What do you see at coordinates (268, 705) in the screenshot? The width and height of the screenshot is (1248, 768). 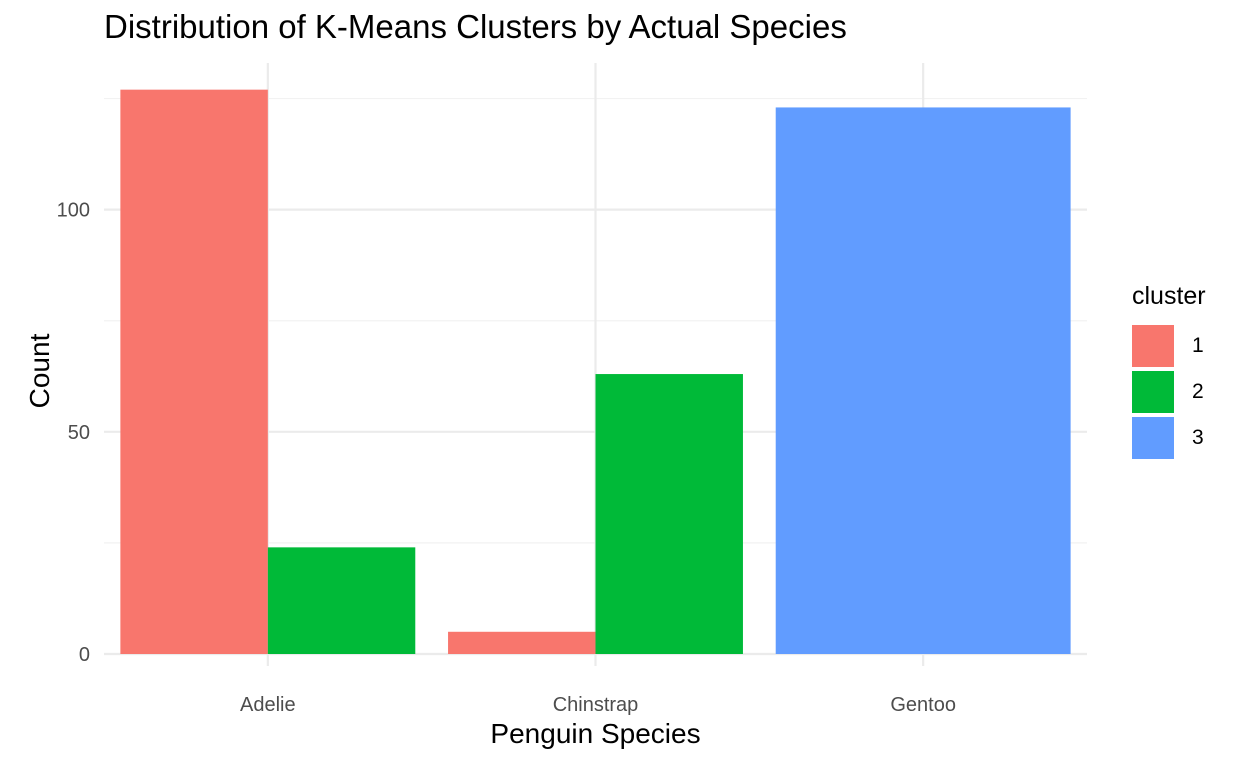 I see `x-tick-label: Adelie` at bounding box center [268, 705].